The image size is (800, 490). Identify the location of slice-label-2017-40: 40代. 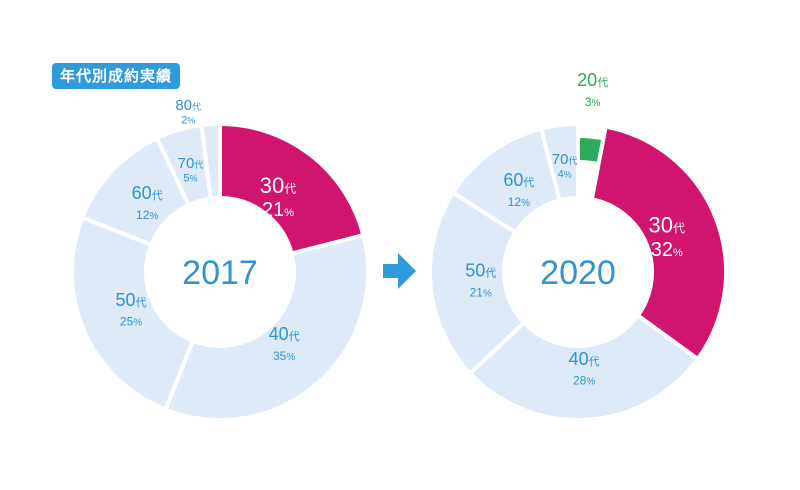
(284, 334).